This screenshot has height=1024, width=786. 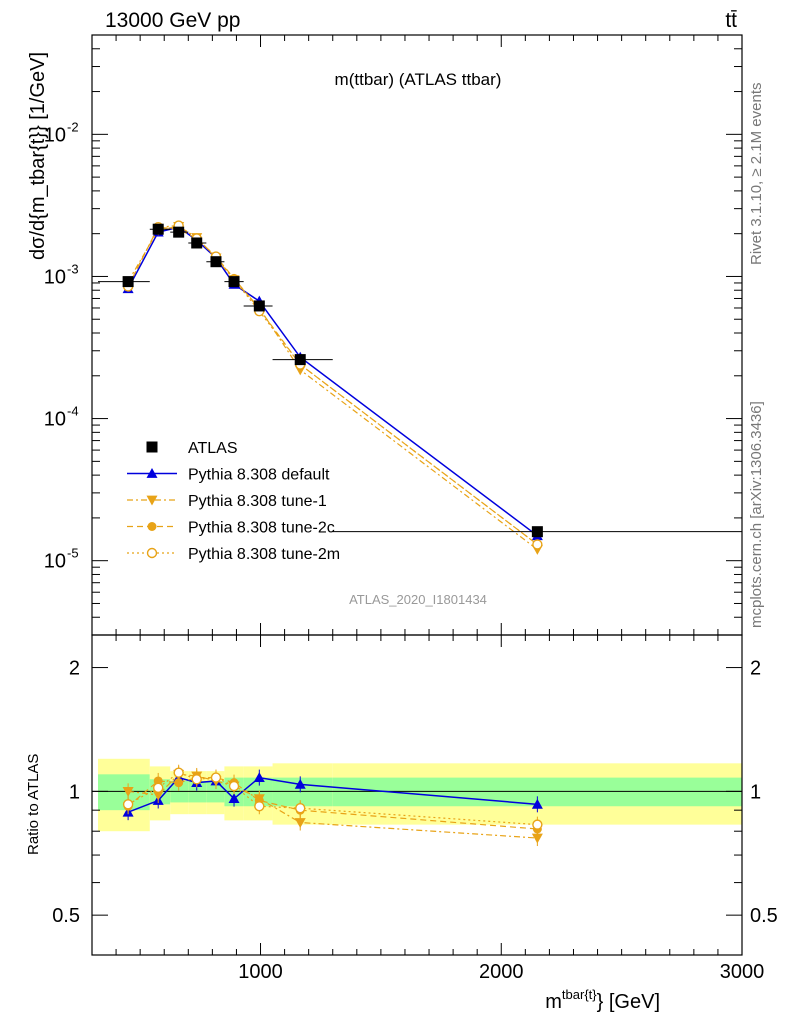 I want to click on ratio-band-inner, so click(x=302, y=792).